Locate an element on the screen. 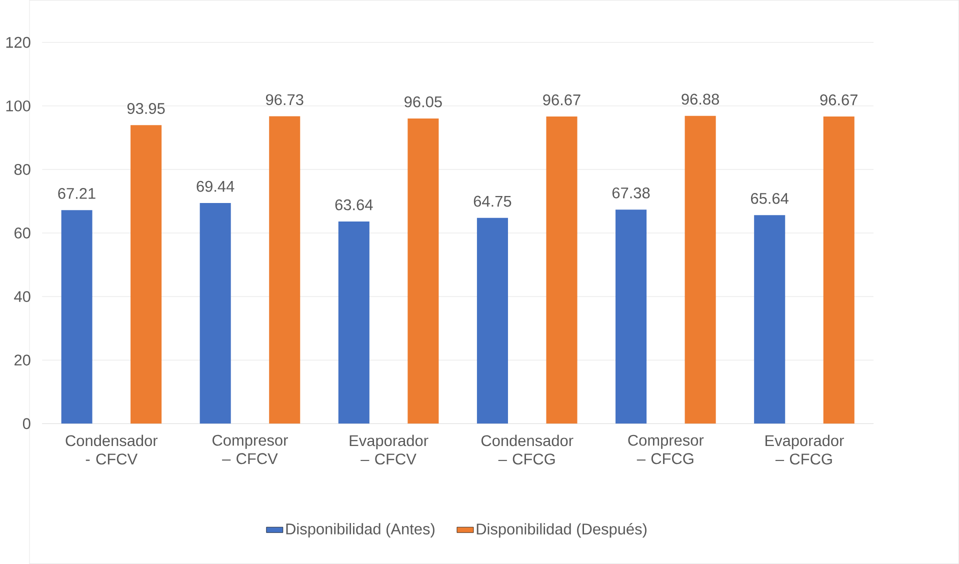 This screenshot has width=959, height=564. x-tick-label: Condensador – CFCG is located at coordinates (527, 449).